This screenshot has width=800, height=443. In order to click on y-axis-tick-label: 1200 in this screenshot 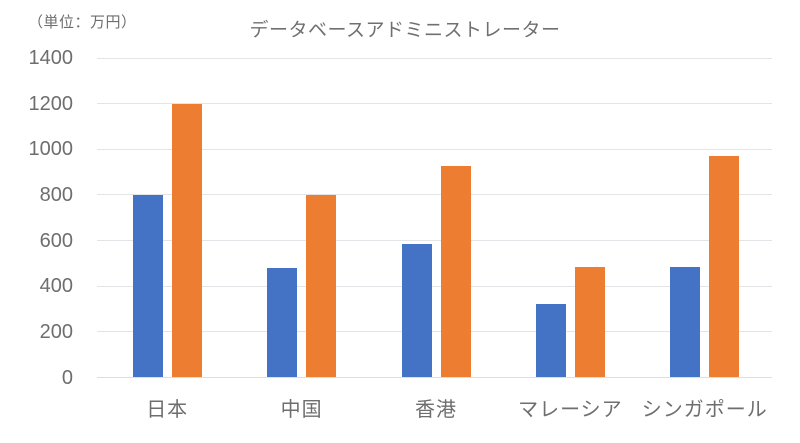, I will do `click(51, 103)`.